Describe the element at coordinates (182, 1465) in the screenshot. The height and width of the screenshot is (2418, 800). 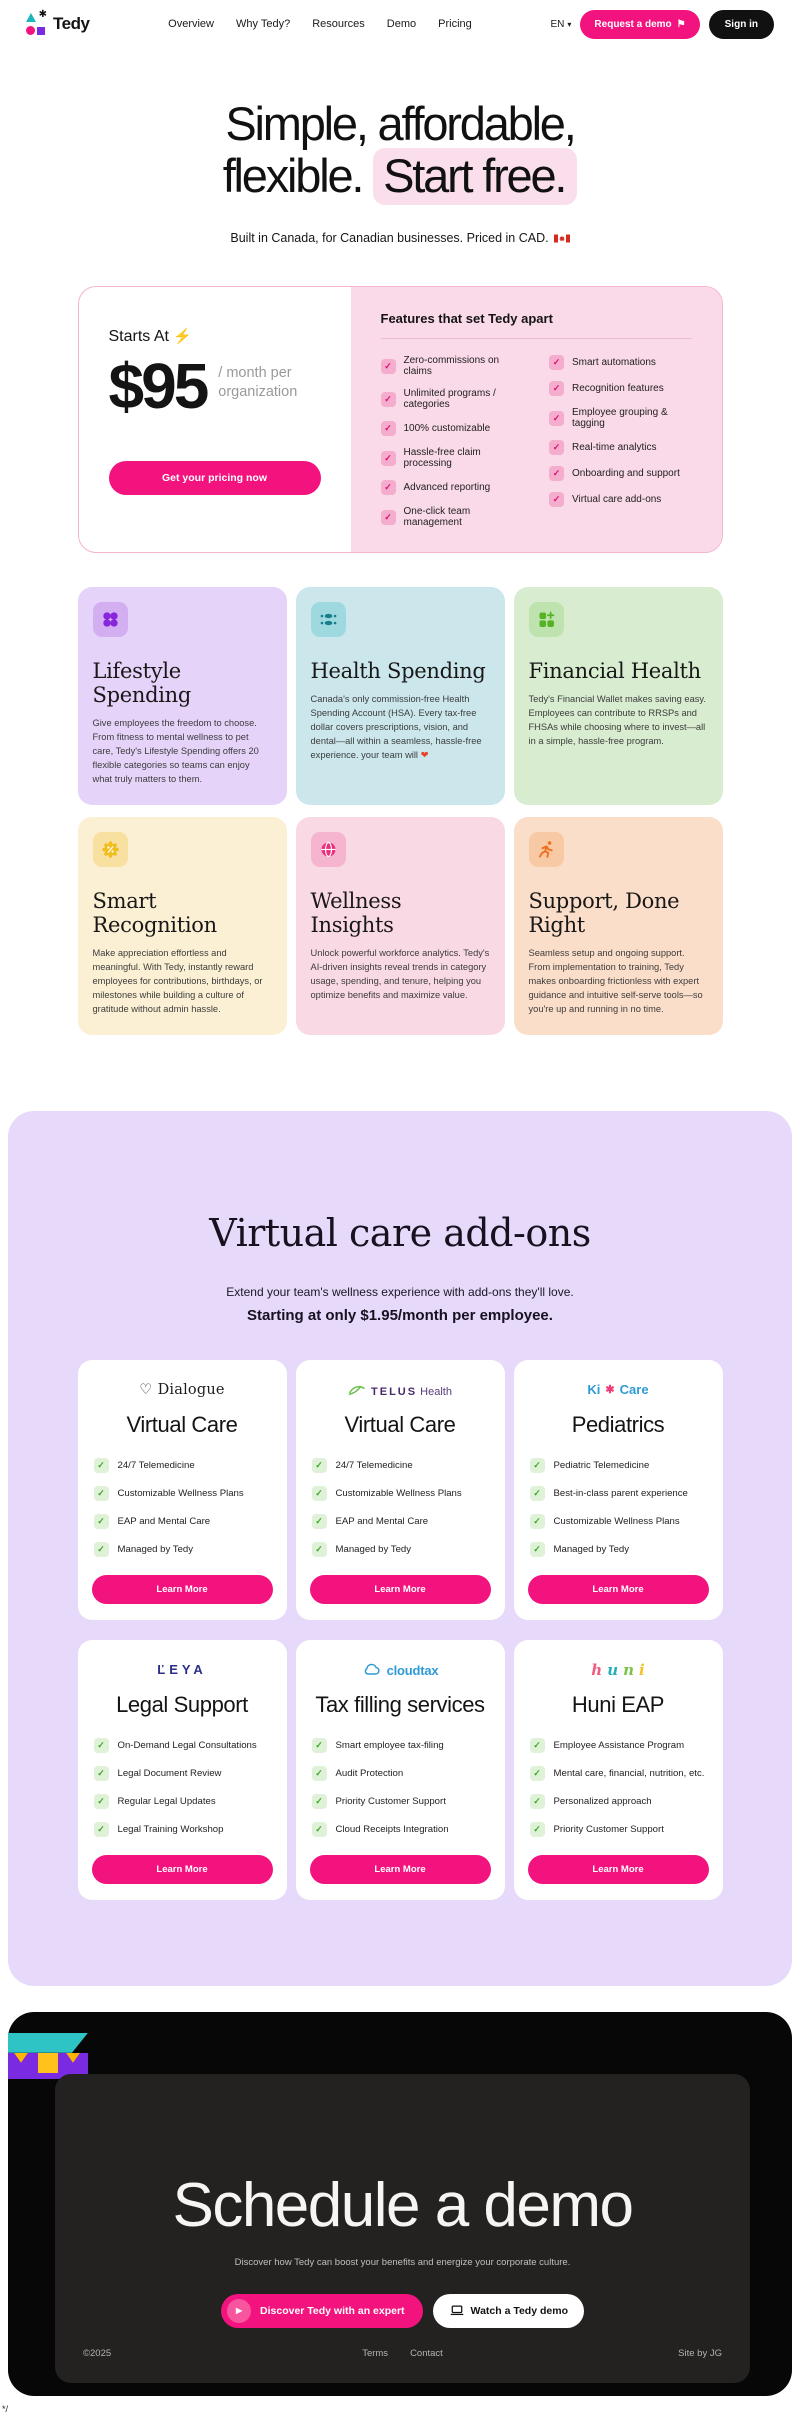
I see `addon-feature-item: ✓ 24/7 Telemedicine` at that location.